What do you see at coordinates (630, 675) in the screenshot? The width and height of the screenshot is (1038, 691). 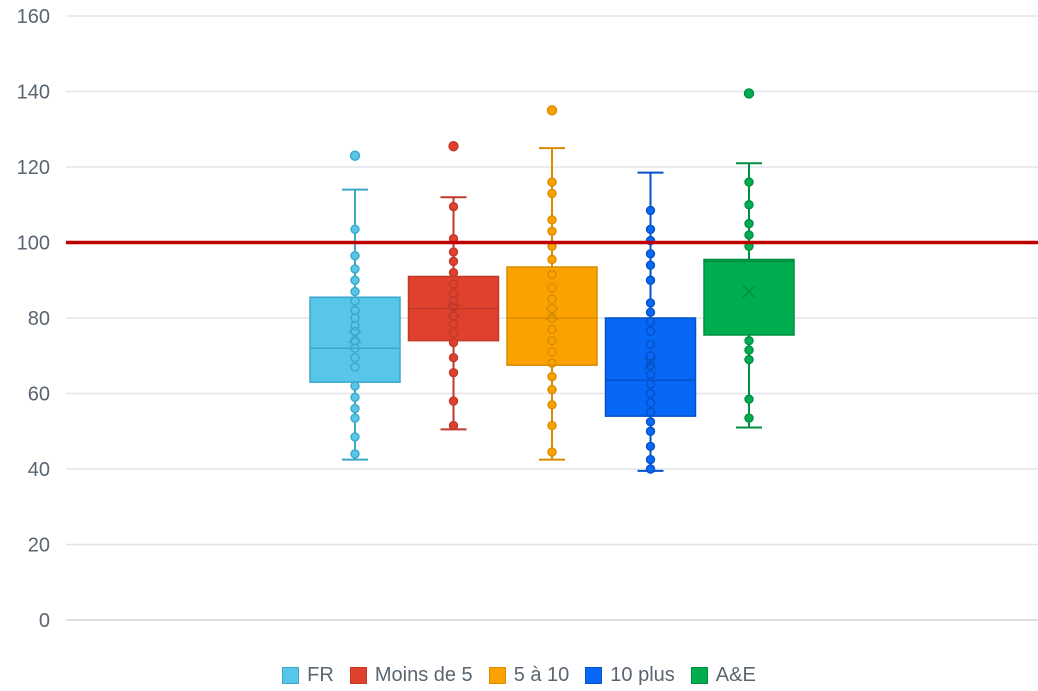 I see `legend-item: 10 plus` at bounding box center [630, 675].